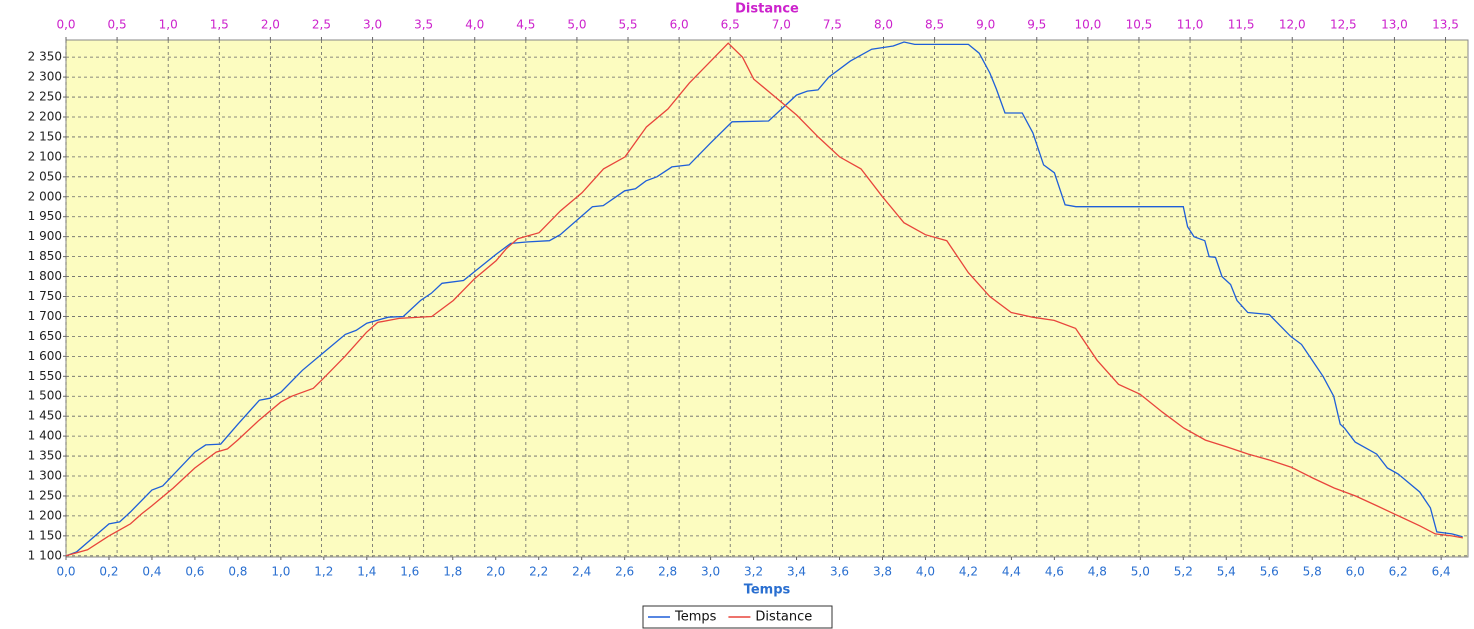 This screenshot has width=1474, height=629. What do you see at coordinates (45, 535) in the screenshot?
I see `y-tick-label: 1 150` at bounding box center [45, 535].